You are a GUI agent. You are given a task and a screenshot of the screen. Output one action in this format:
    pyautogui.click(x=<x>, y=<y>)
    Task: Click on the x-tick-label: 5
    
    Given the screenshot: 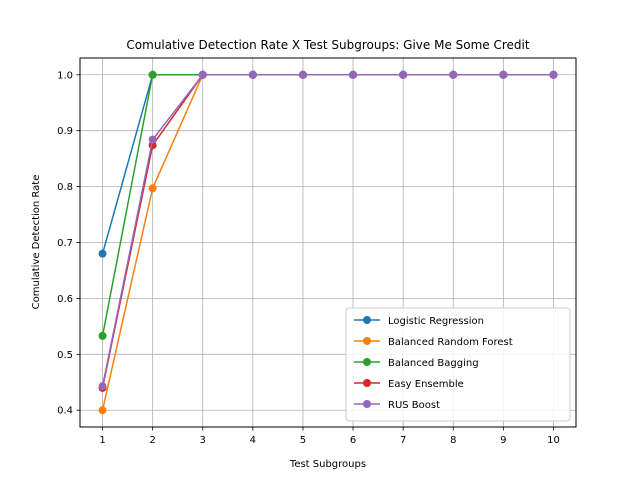 What is the action you would take?
    pyautogui.click(x=303, y=440)
    